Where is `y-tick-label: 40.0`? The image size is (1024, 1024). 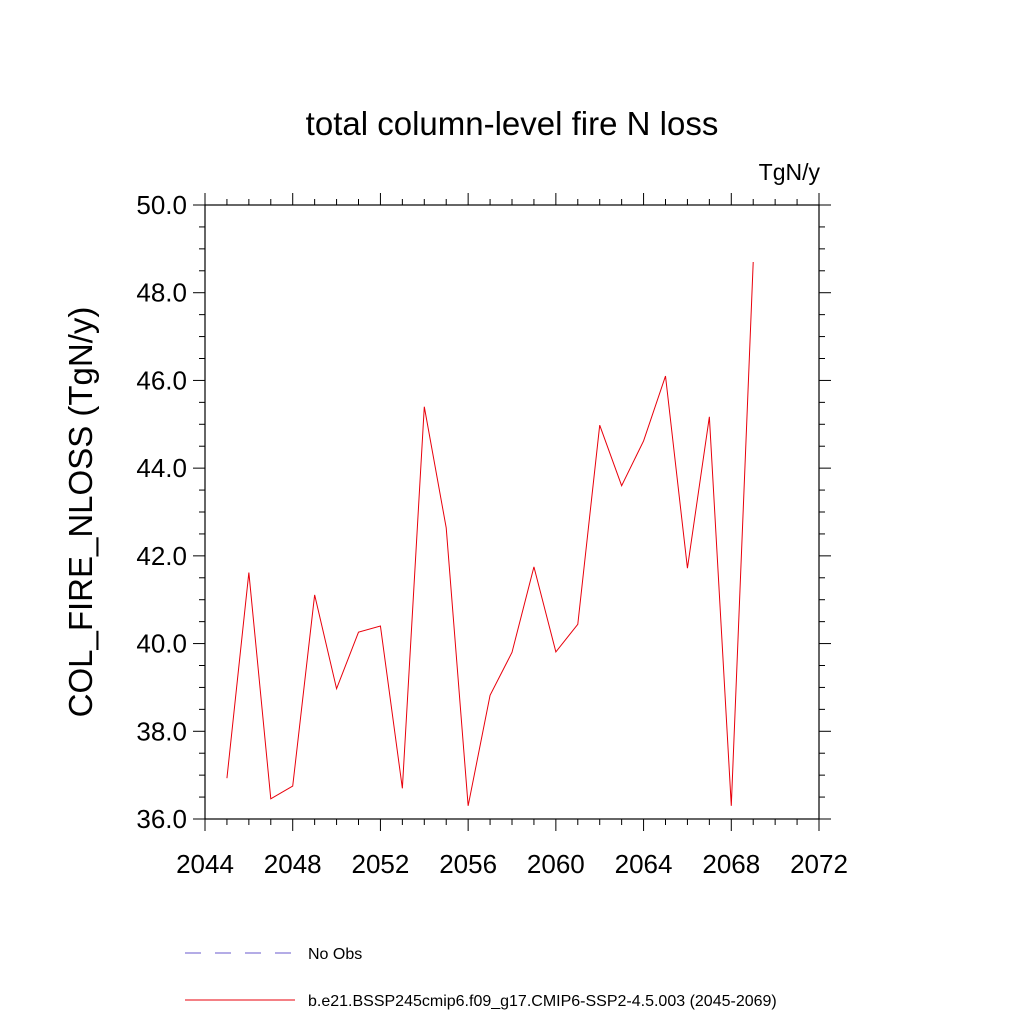 y-tick-label: 40.0 is located at coordinates (161, 644).